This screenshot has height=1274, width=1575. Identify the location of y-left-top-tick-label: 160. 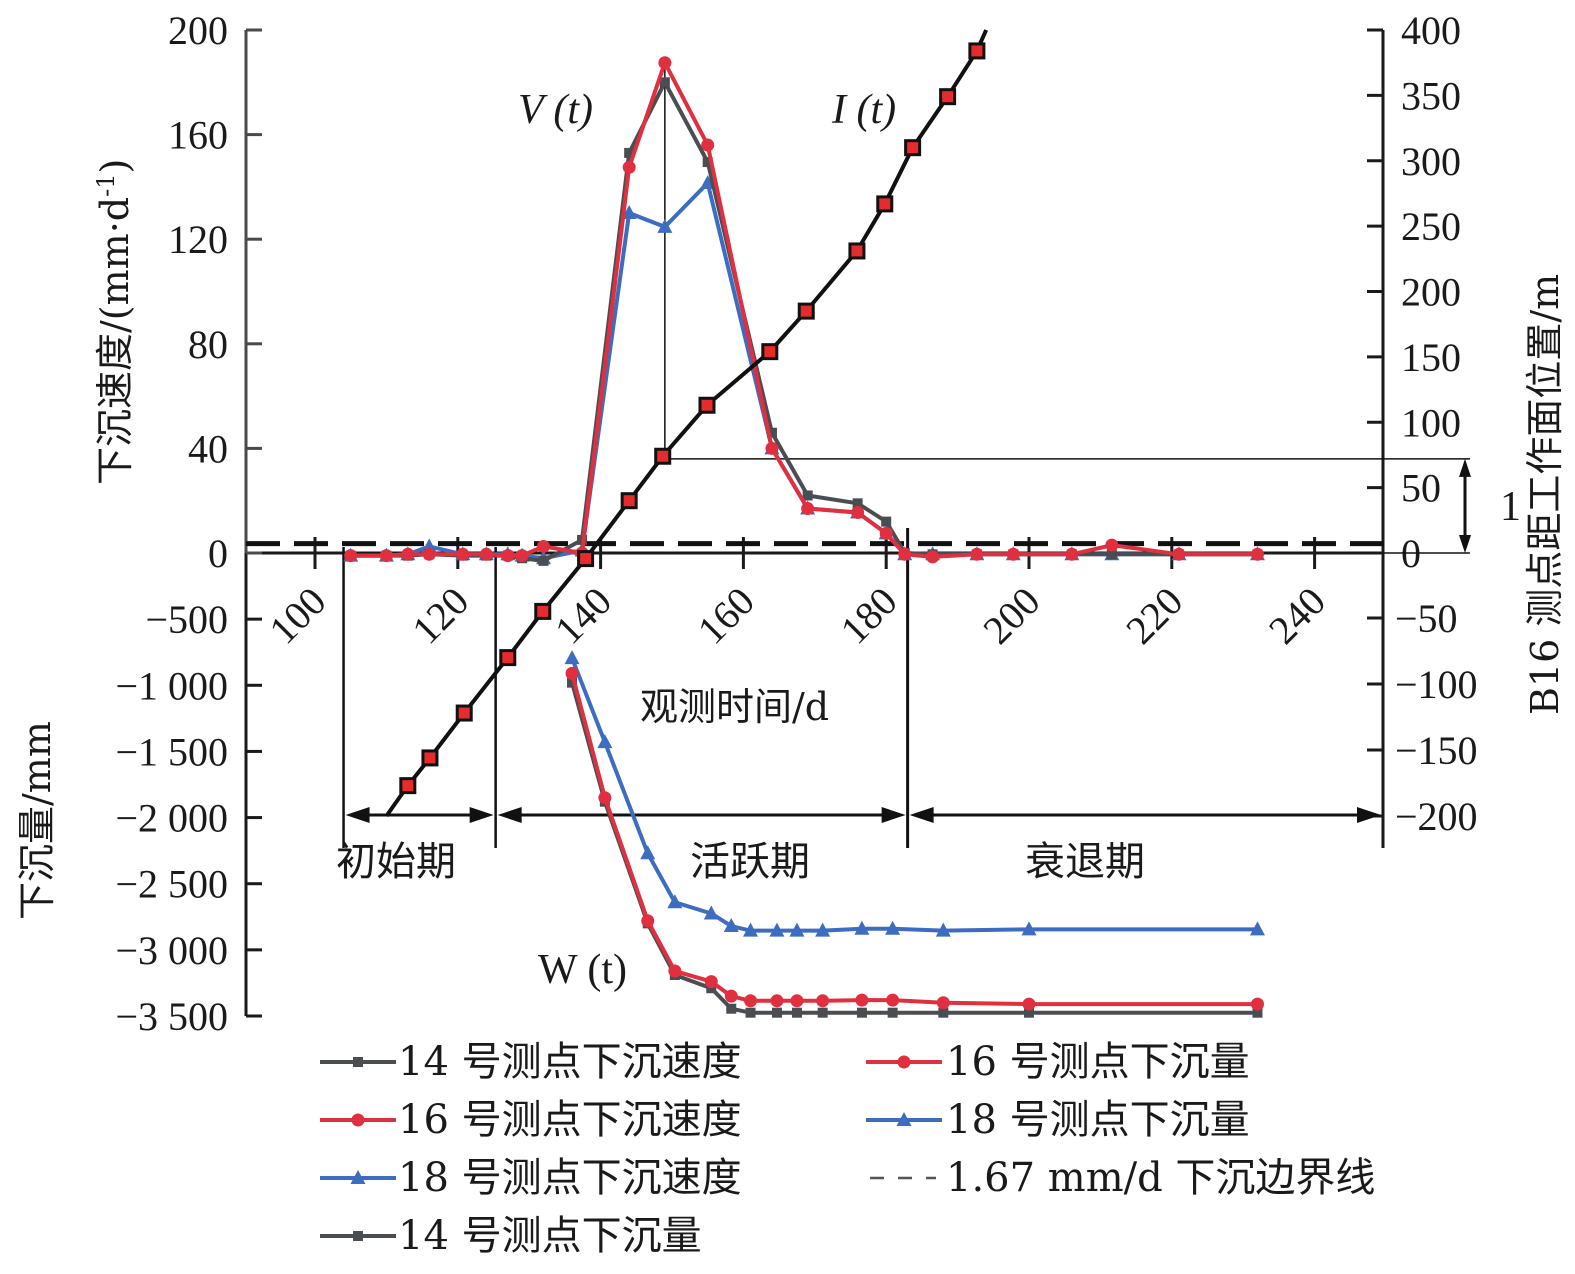
(198, 135).